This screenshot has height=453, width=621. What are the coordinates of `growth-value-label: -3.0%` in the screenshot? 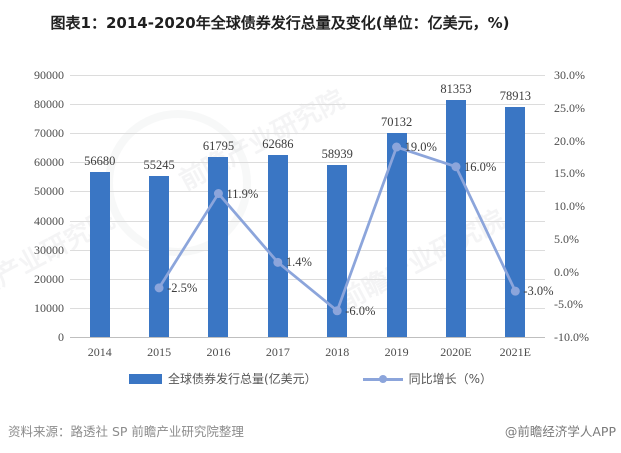 It's located at (538, 291).